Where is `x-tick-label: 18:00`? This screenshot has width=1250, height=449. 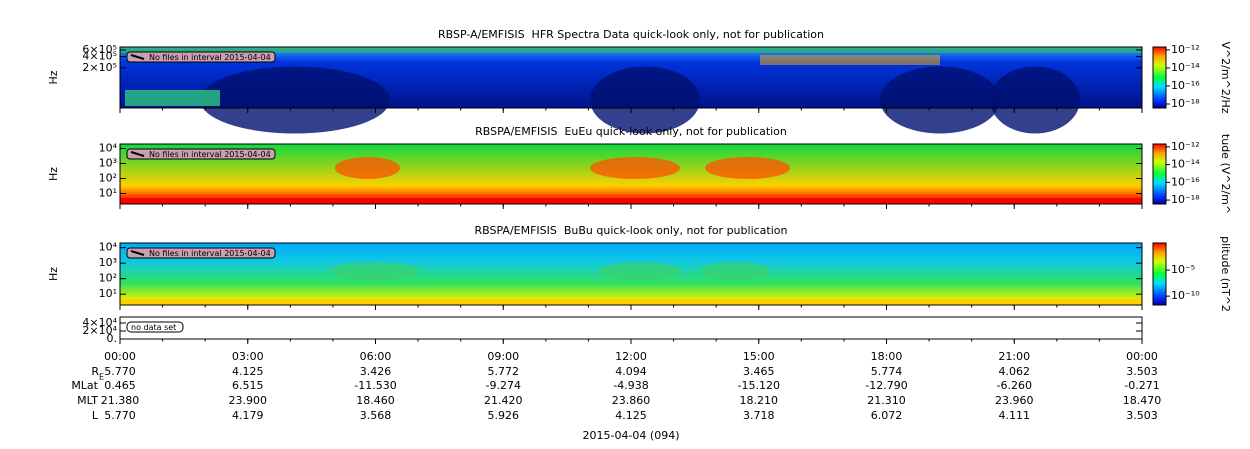 x-tick-label: 18:00 is located at coordinates (887, 356).